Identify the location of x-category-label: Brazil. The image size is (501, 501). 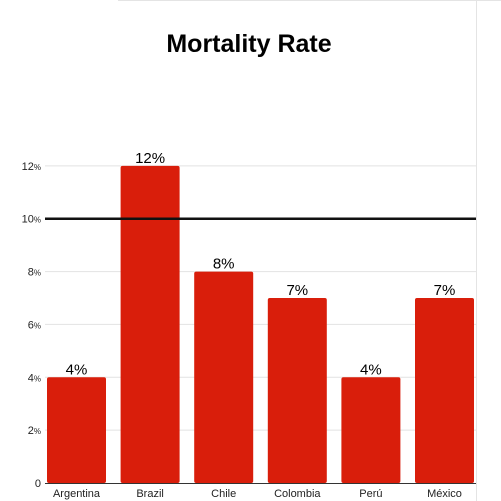
(150, 494).